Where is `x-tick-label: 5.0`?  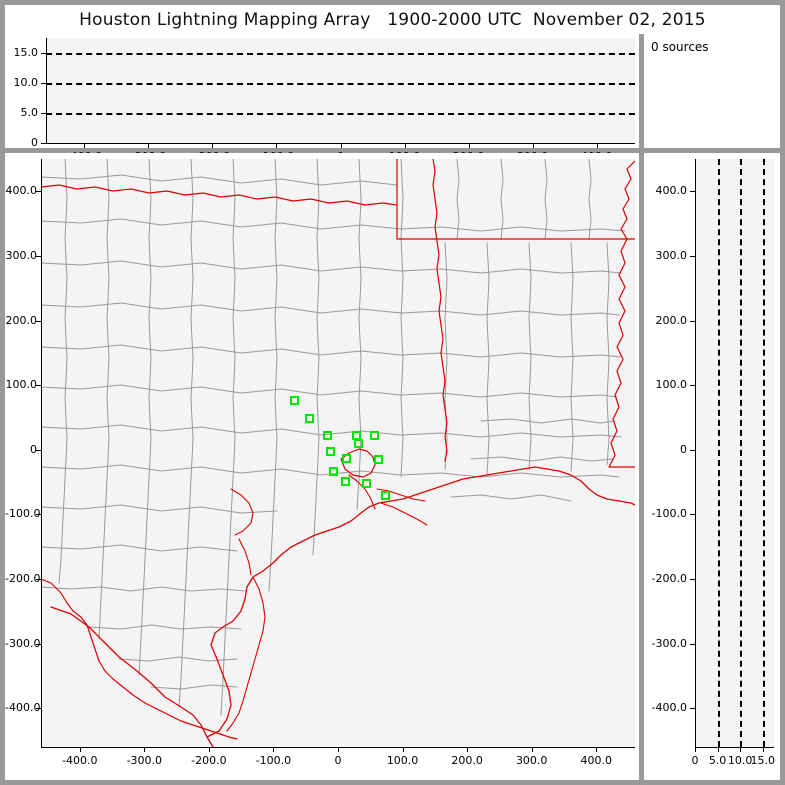
x-tick-label: 5.0 is located at coordinates (717, 760).